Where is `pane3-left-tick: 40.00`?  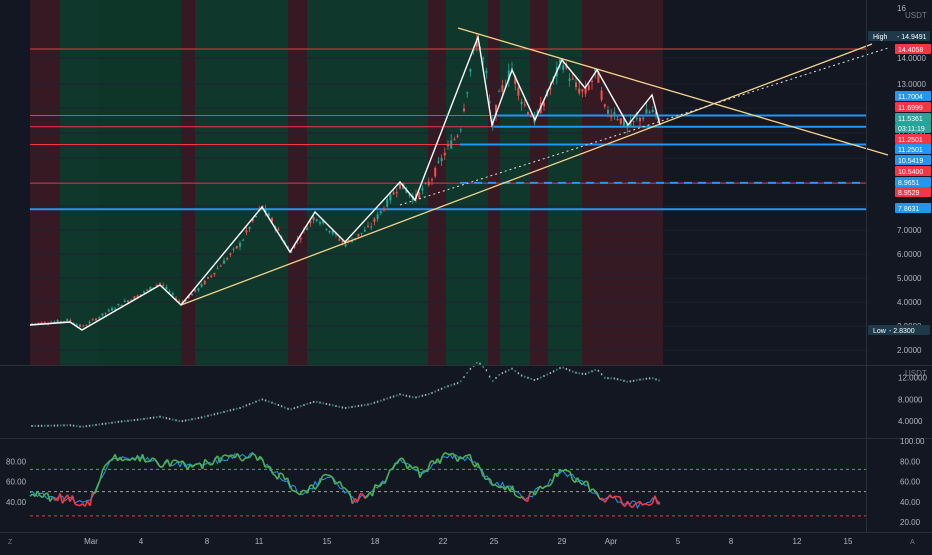 pane3-left-tick: 40.00 is located at coordinates (16, 502).